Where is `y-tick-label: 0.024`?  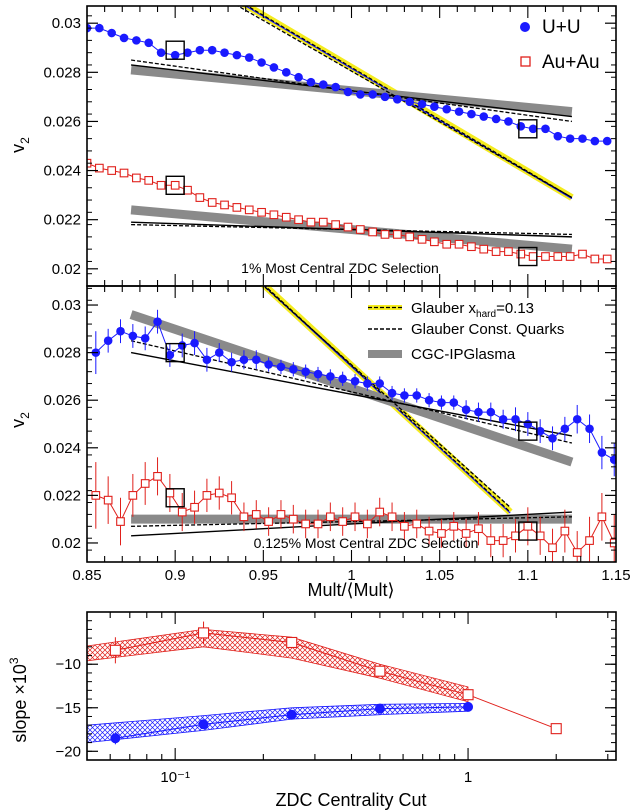 y-tick-label: 0.024 is located at coordinates (62, 171).